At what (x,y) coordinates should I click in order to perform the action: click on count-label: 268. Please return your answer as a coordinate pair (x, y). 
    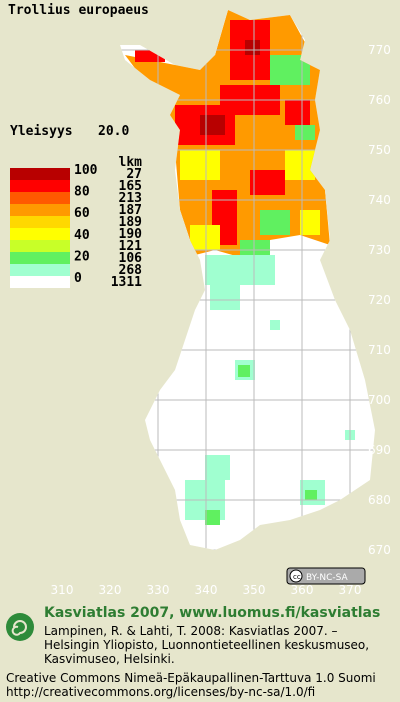
    Looking at the image, I should click on (131, 270).